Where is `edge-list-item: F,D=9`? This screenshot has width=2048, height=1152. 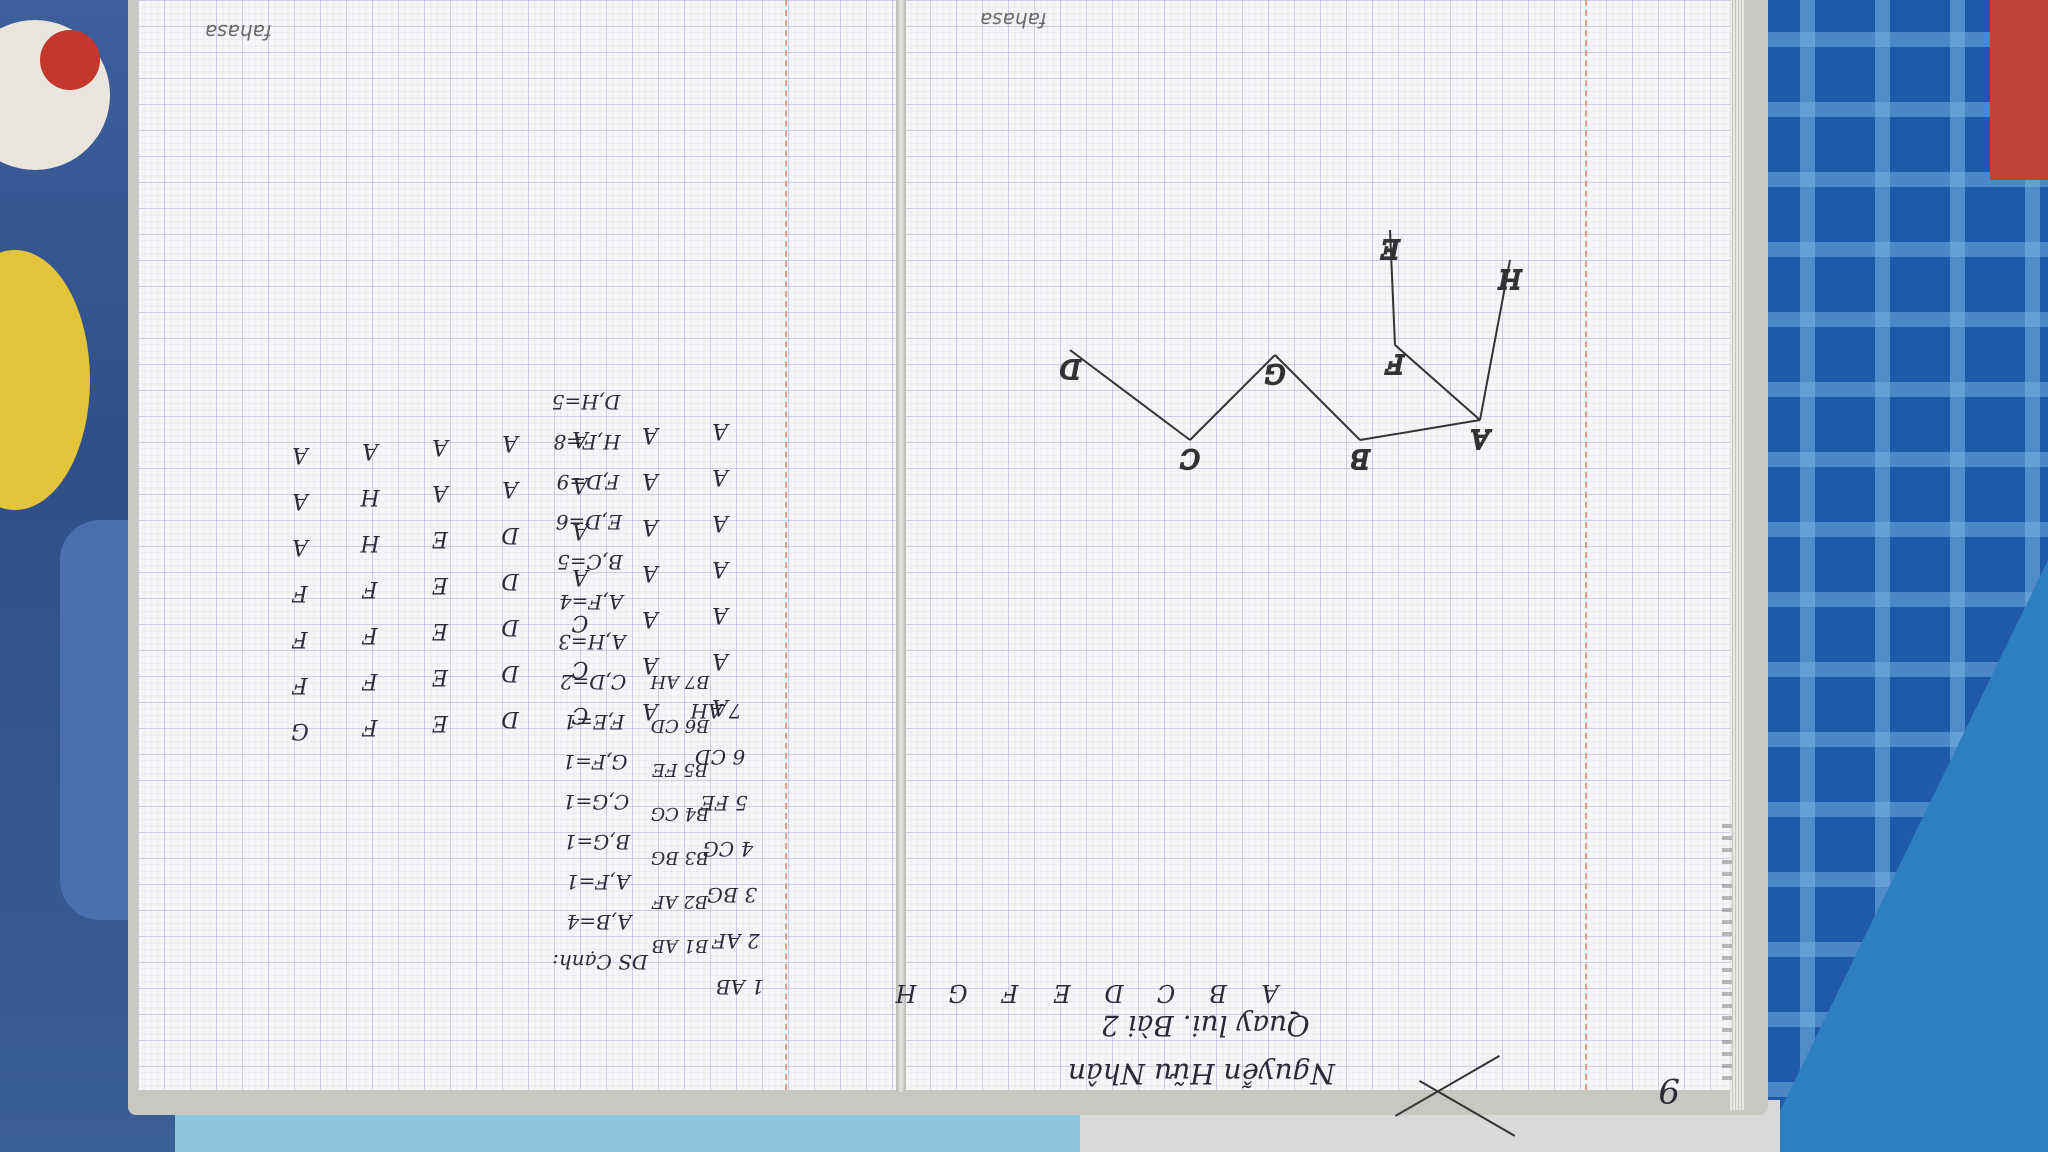 edge-list-item: F,D=9 is located at coordinates (588, 482).